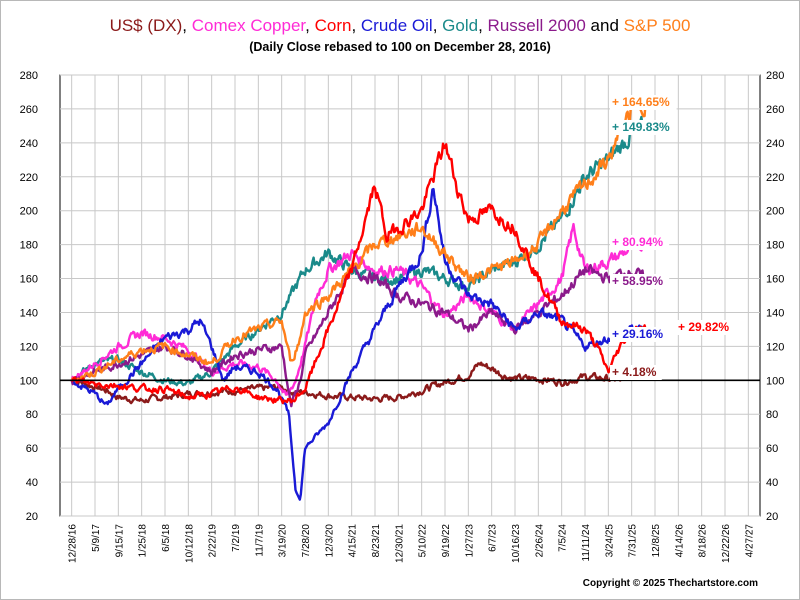 The image size is (800, 600). I want to click on y-tick-label-right: 220, so click(775, 178).